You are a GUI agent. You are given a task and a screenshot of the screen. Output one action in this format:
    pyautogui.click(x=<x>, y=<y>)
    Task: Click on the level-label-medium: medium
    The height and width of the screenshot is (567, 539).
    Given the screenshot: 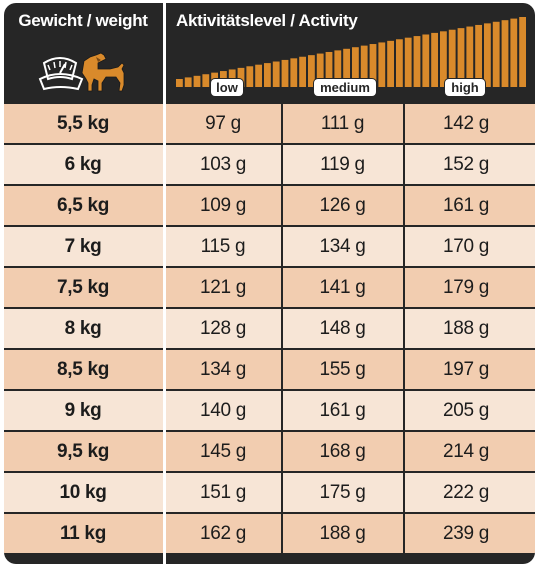 What is the action you would take?
    pyautogui.click(x=345, y=87)
    